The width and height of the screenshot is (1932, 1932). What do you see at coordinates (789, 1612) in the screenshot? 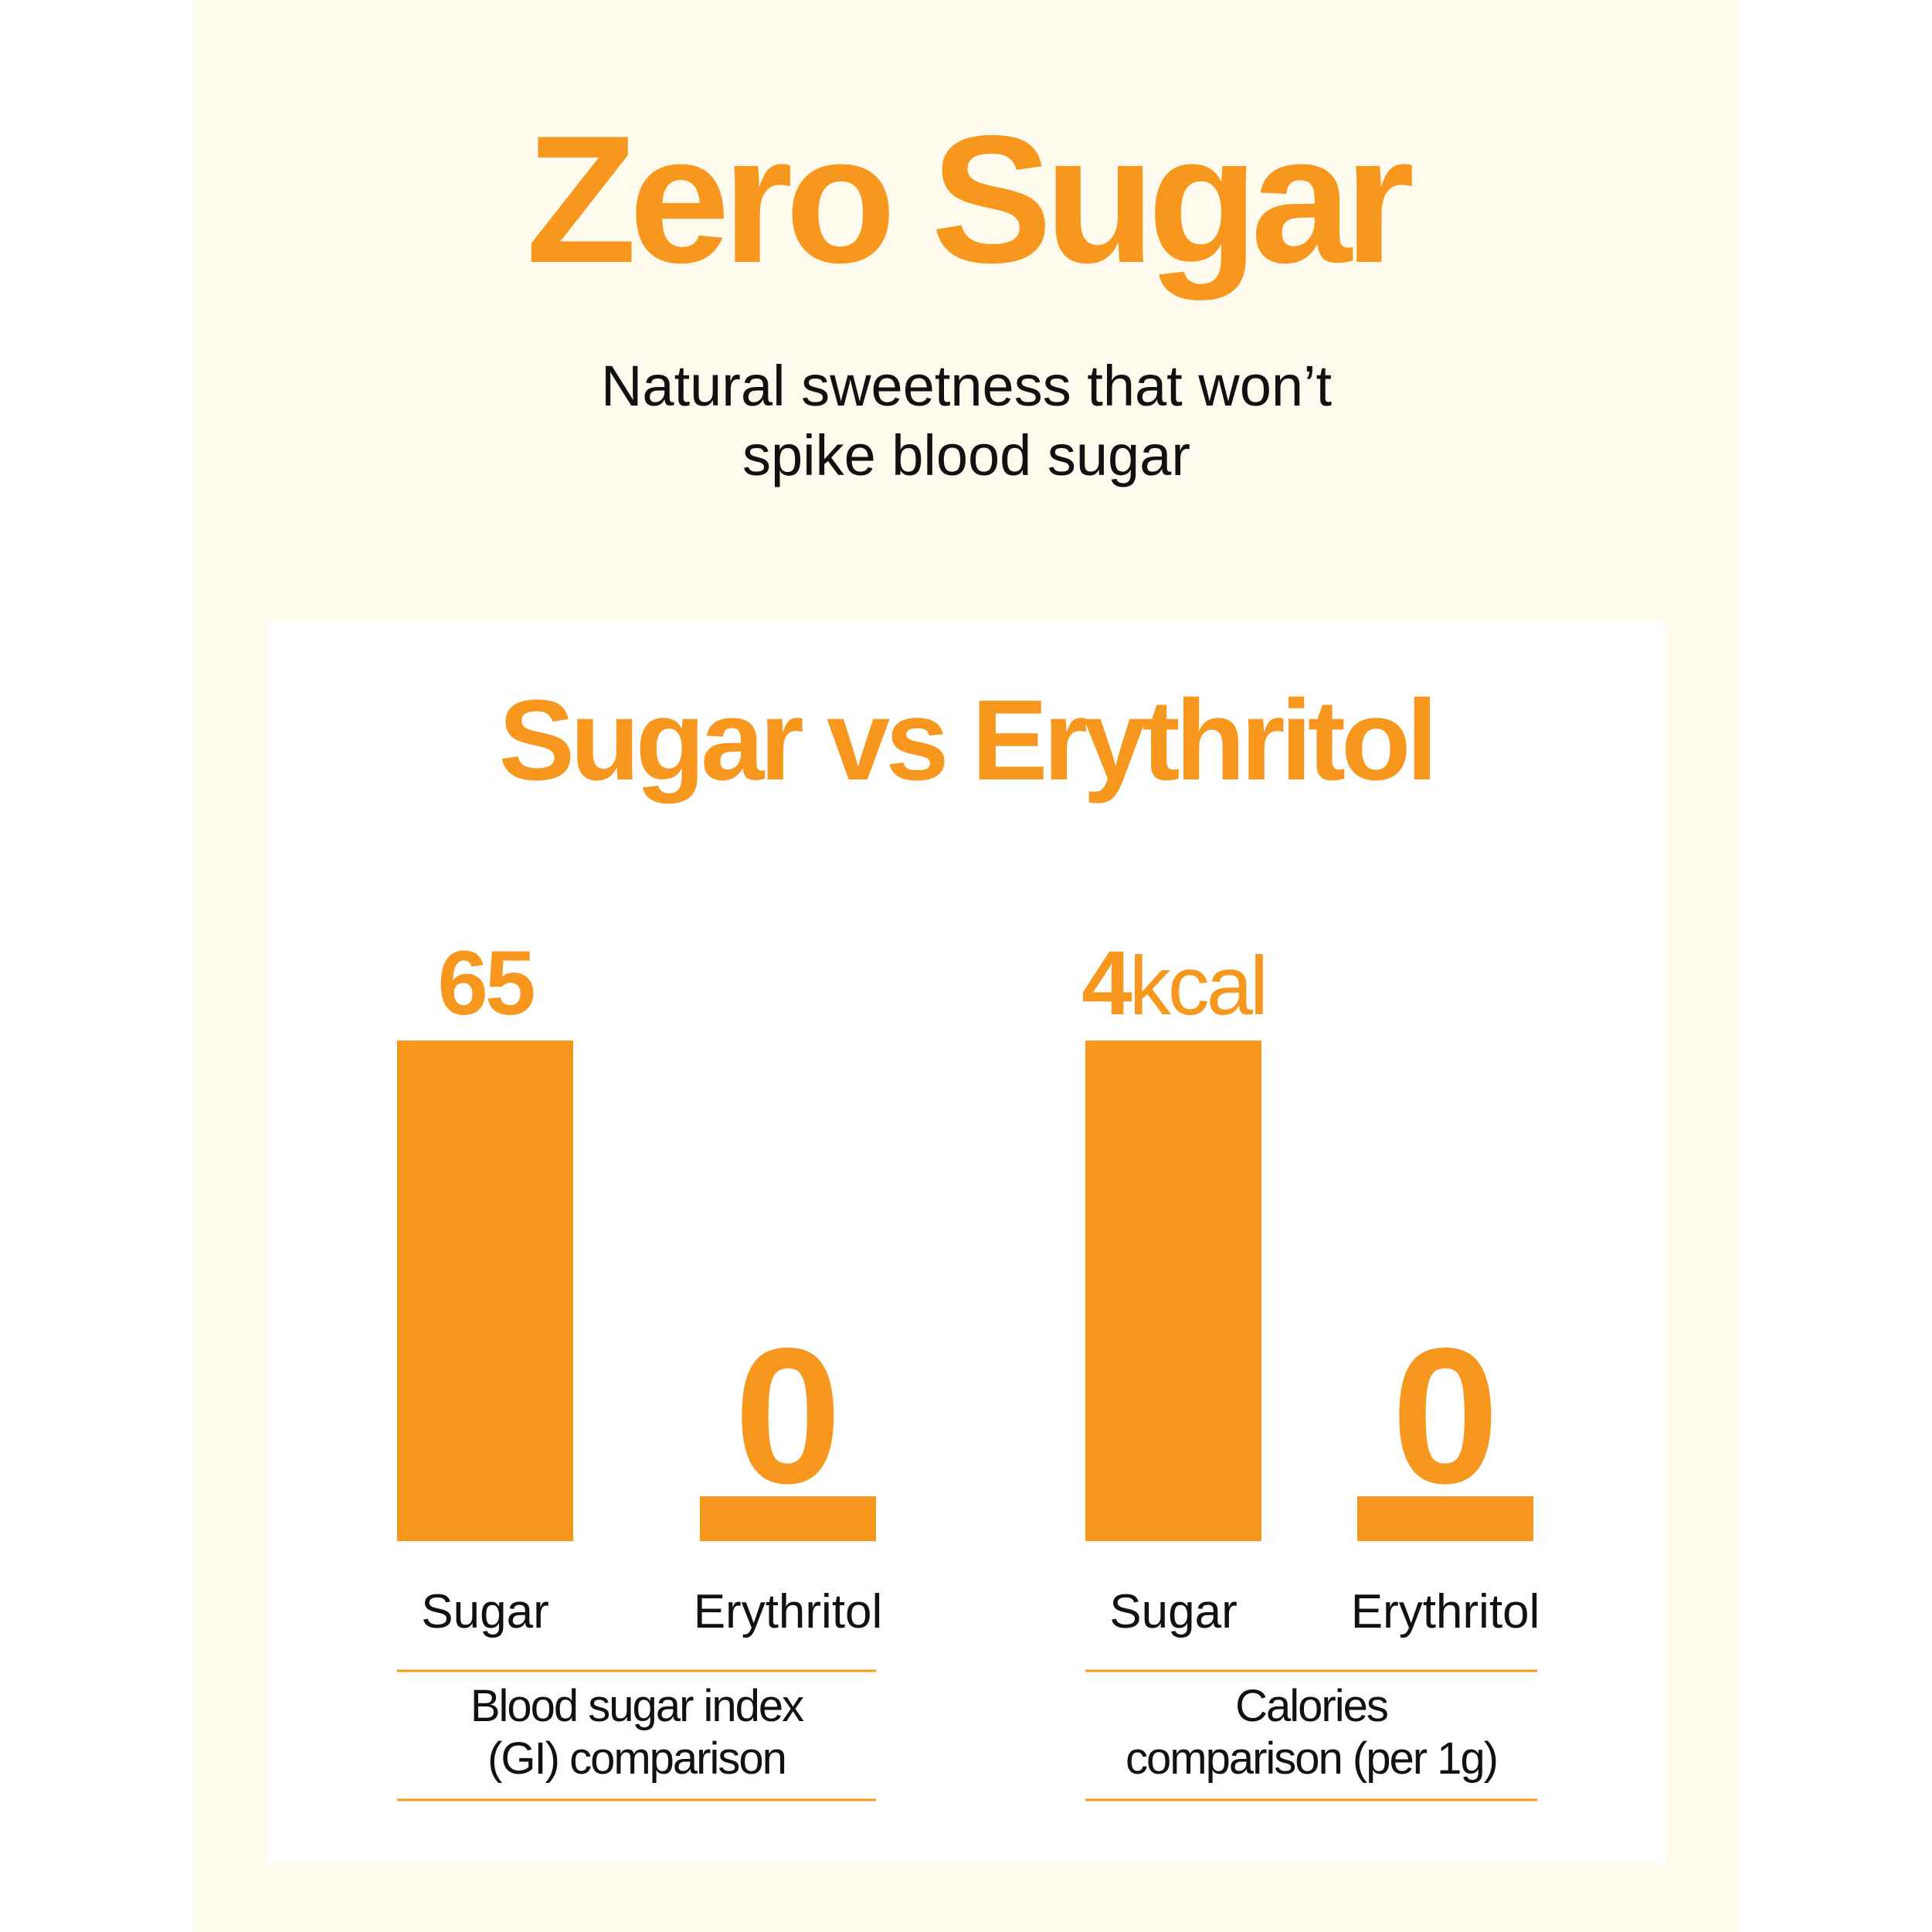
I see `gi-category-label-erythritol: Erythritol` at bounding box center [789, 1612].